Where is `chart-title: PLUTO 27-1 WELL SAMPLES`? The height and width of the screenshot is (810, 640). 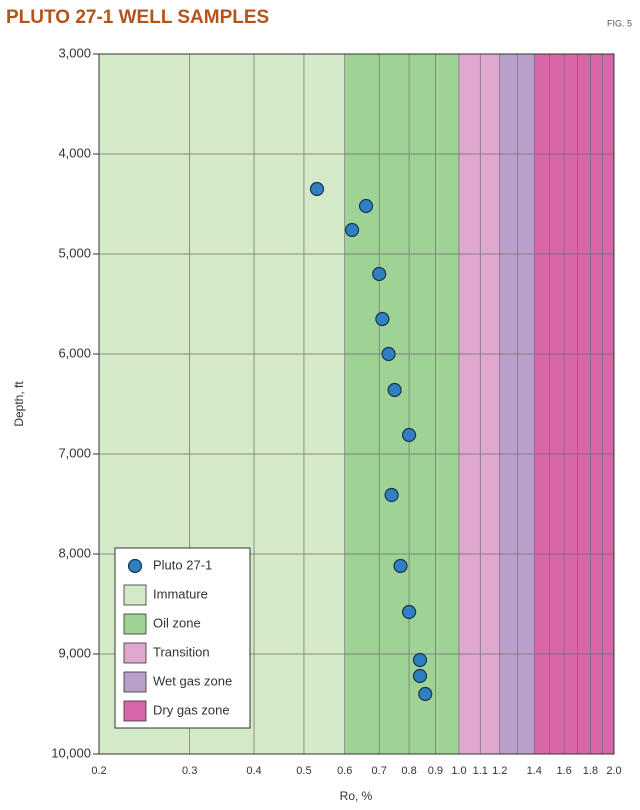 chart-title: PLUTO 27-1 WELL SAMPLES is located at coordinates (137, 17).